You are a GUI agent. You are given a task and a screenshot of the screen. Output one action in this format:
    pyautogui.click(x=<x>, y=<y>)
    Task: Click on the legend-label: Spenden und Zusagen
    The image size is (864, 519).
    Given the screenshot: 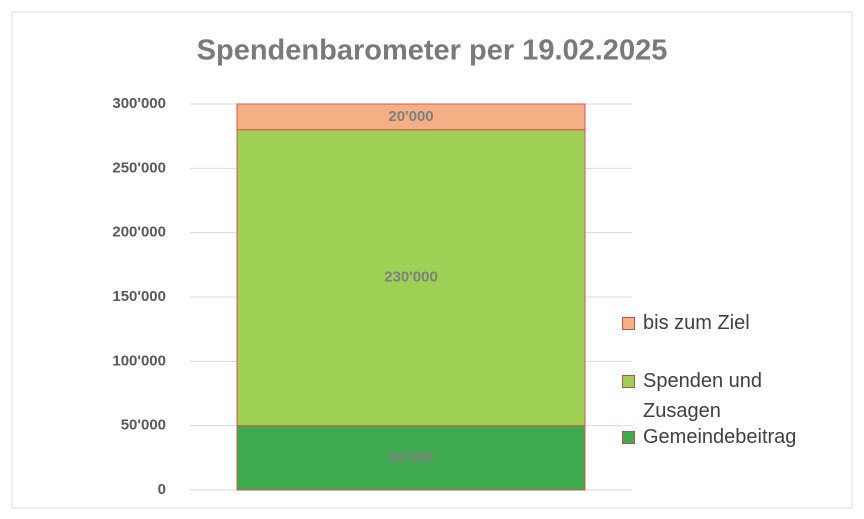 What is the action you would take?
    pyautogui.click(x=703, y=396)
    